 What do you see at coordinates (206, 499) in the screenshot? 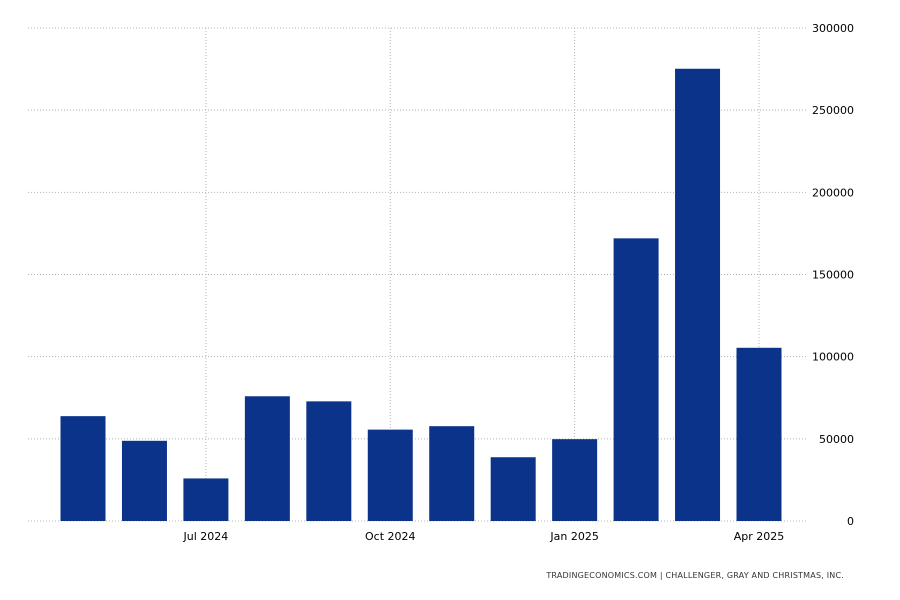
I see `bar-jul-2024` at bounding box center [206, 499].